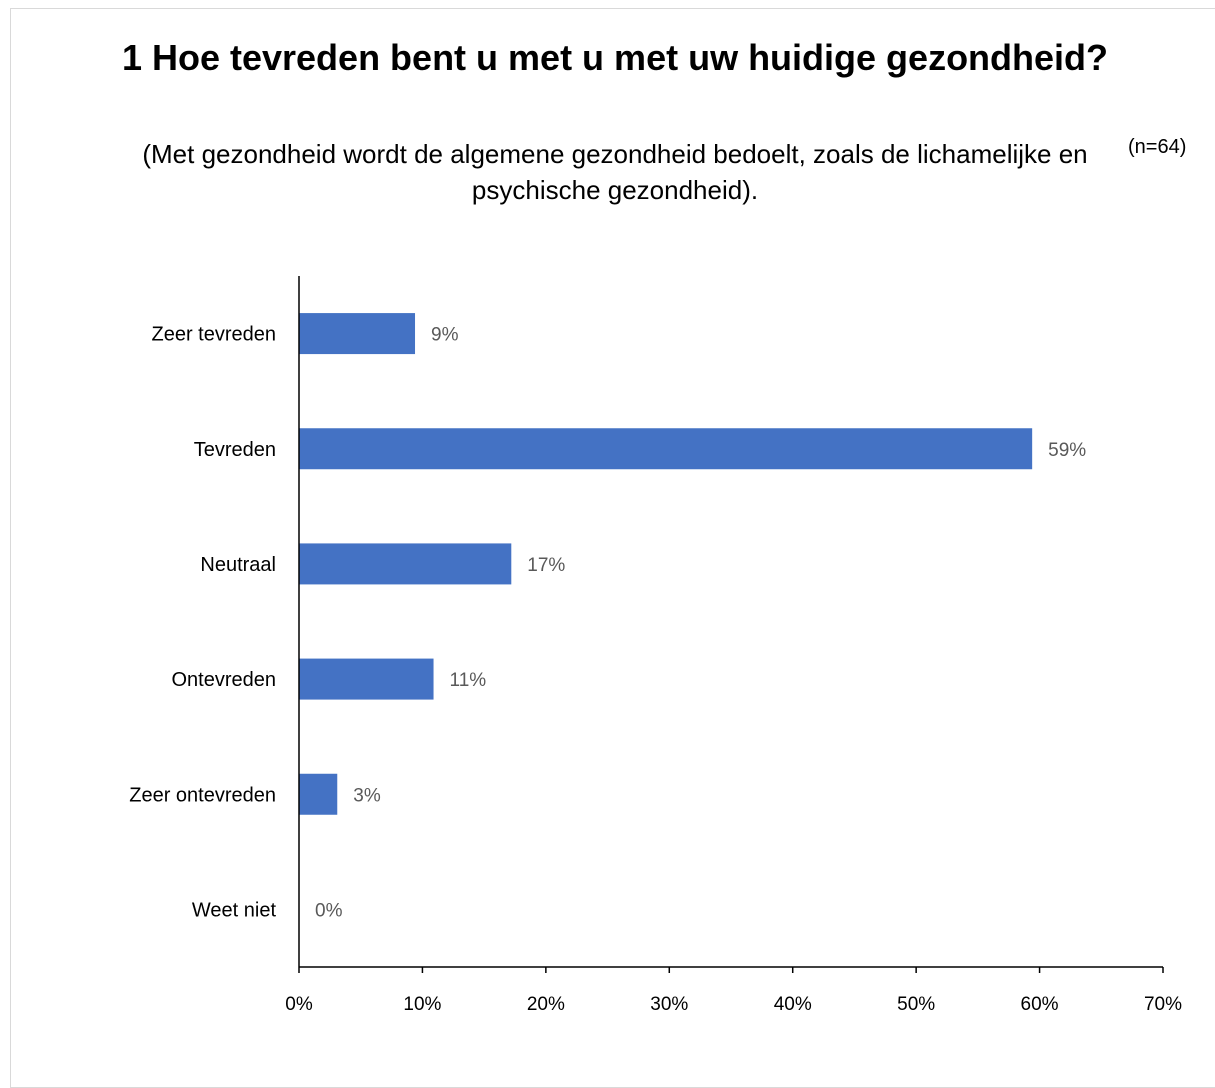 This screenshot has width=1215, height=1088. Describe the element at coordinates (422, 1004) in the screenshot. I see `x-tick-label: 10%` at that location.